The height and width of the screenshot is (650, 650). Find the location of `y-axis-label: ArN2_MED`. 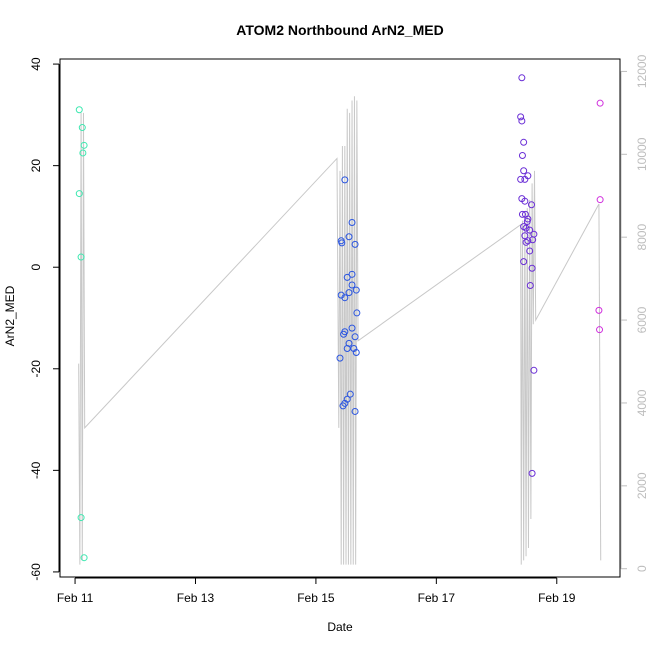

y-axis-label: ArN2_MED is located at coordinates (10, 315).